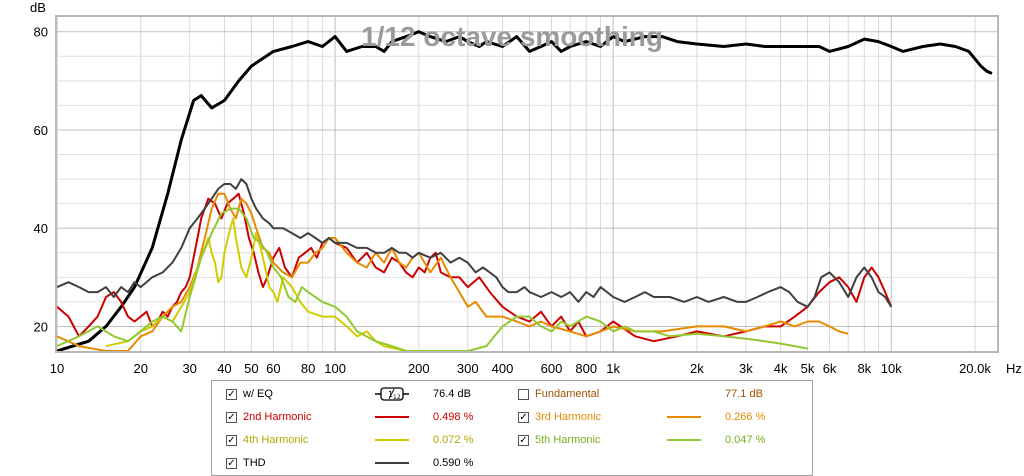 This screenshot has height=476, width=1024. Describe the element at coordinates (140, 368) in the screenshot. I see `x-tick-label: 20` at that location.